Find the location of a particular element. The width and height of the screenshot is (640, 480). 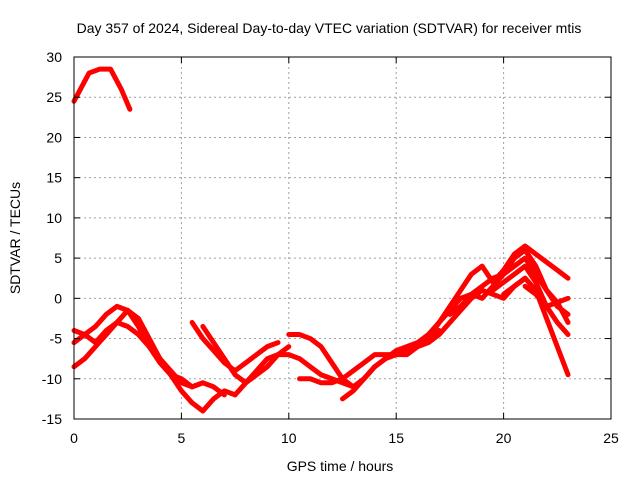

y-tick-label: 25 is located at coordinates (54, 97).